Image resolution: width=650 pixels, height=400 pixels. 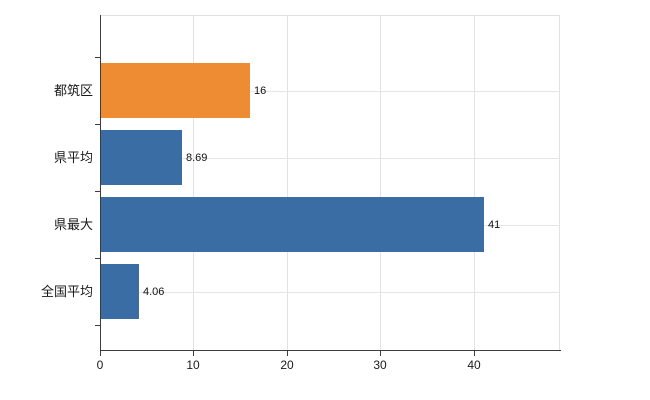 What do you see at coordinates (197, 158) in the screenshot?
I see `bar-value-label: 8.69` at bounding box center [197, 158].